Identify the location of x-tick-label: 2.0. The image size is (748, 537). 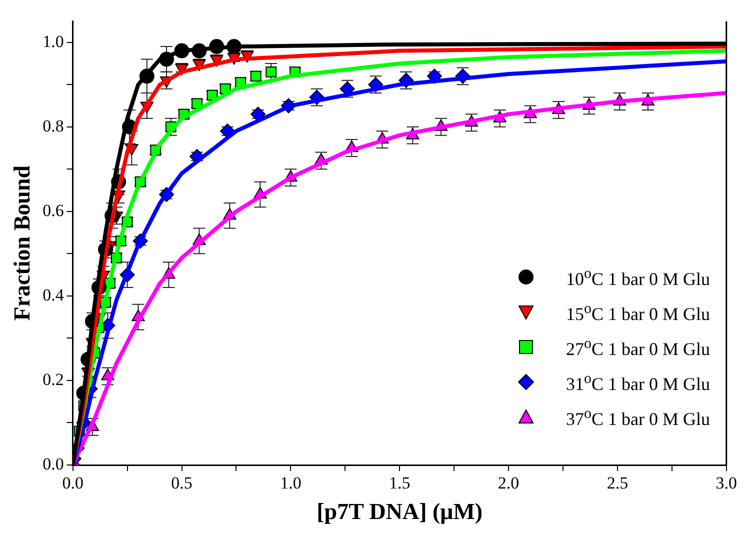
(509, 483).